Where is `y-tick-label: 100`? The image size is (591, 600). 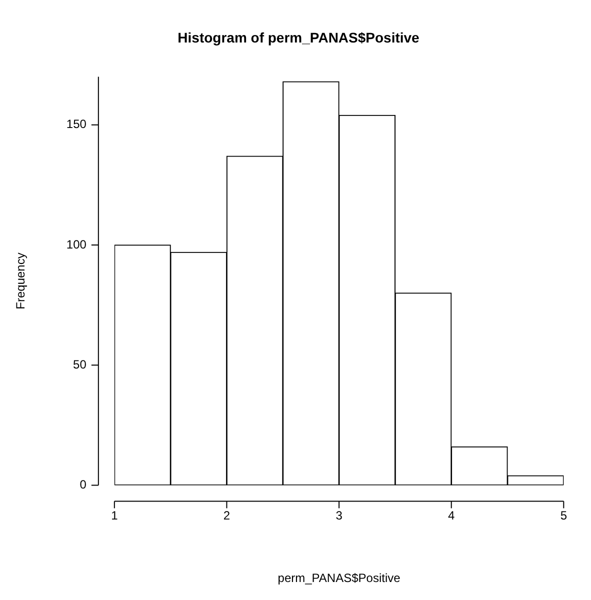
y-tick-label: 100 is located at coordinates (76, 244).